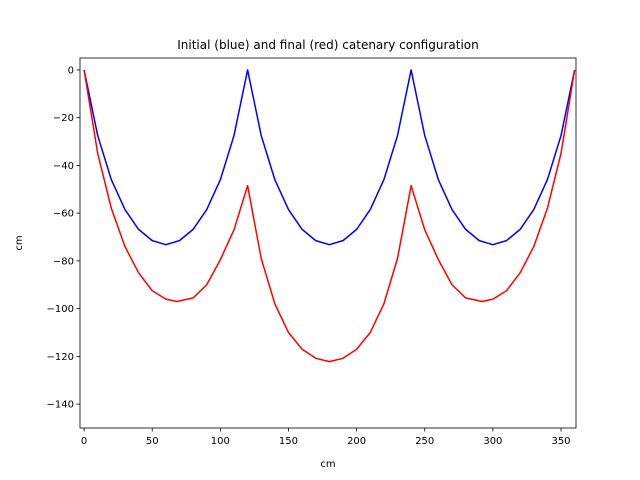 Image resolution: width=640 pixels, height=480 pixels. I want to click on y-tick-label: 0, so click(71, 70).